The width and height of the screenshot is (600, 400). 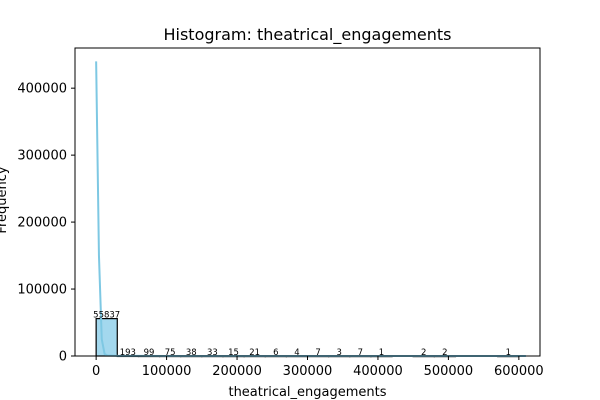 What do you see at coordinates (307, 35) in the screenshot?
I see `chart-title: Histogram: theatrical_engagements` at bounding box center [307, 35].